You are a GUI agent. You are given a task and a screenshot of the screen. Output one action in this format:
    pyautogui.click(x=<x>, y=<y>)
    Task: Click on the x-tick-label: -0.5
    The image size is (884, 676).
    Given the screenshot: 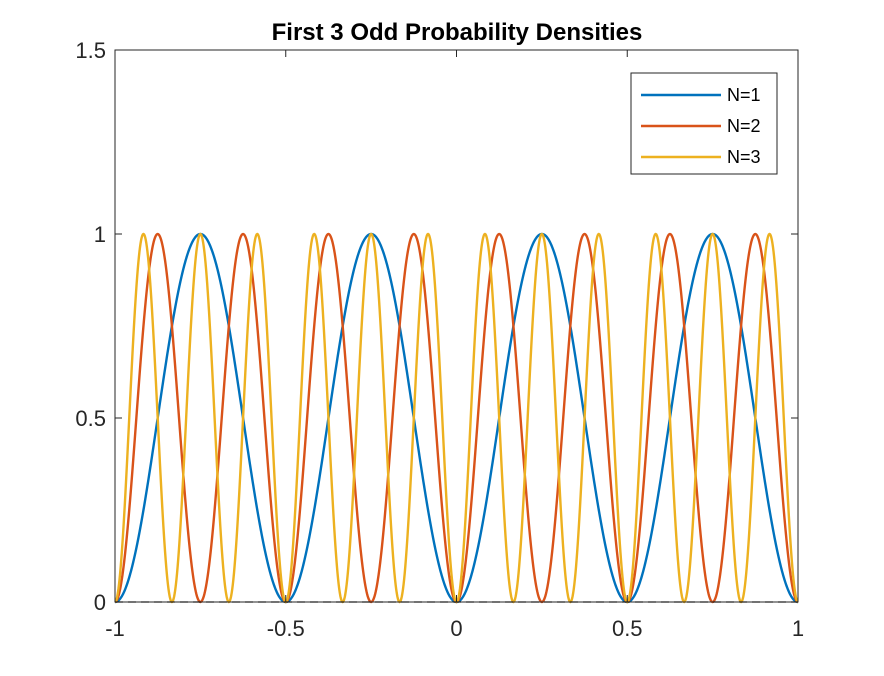 What is the action you would take?
    pyautogui.click(x=286, y=628)
    